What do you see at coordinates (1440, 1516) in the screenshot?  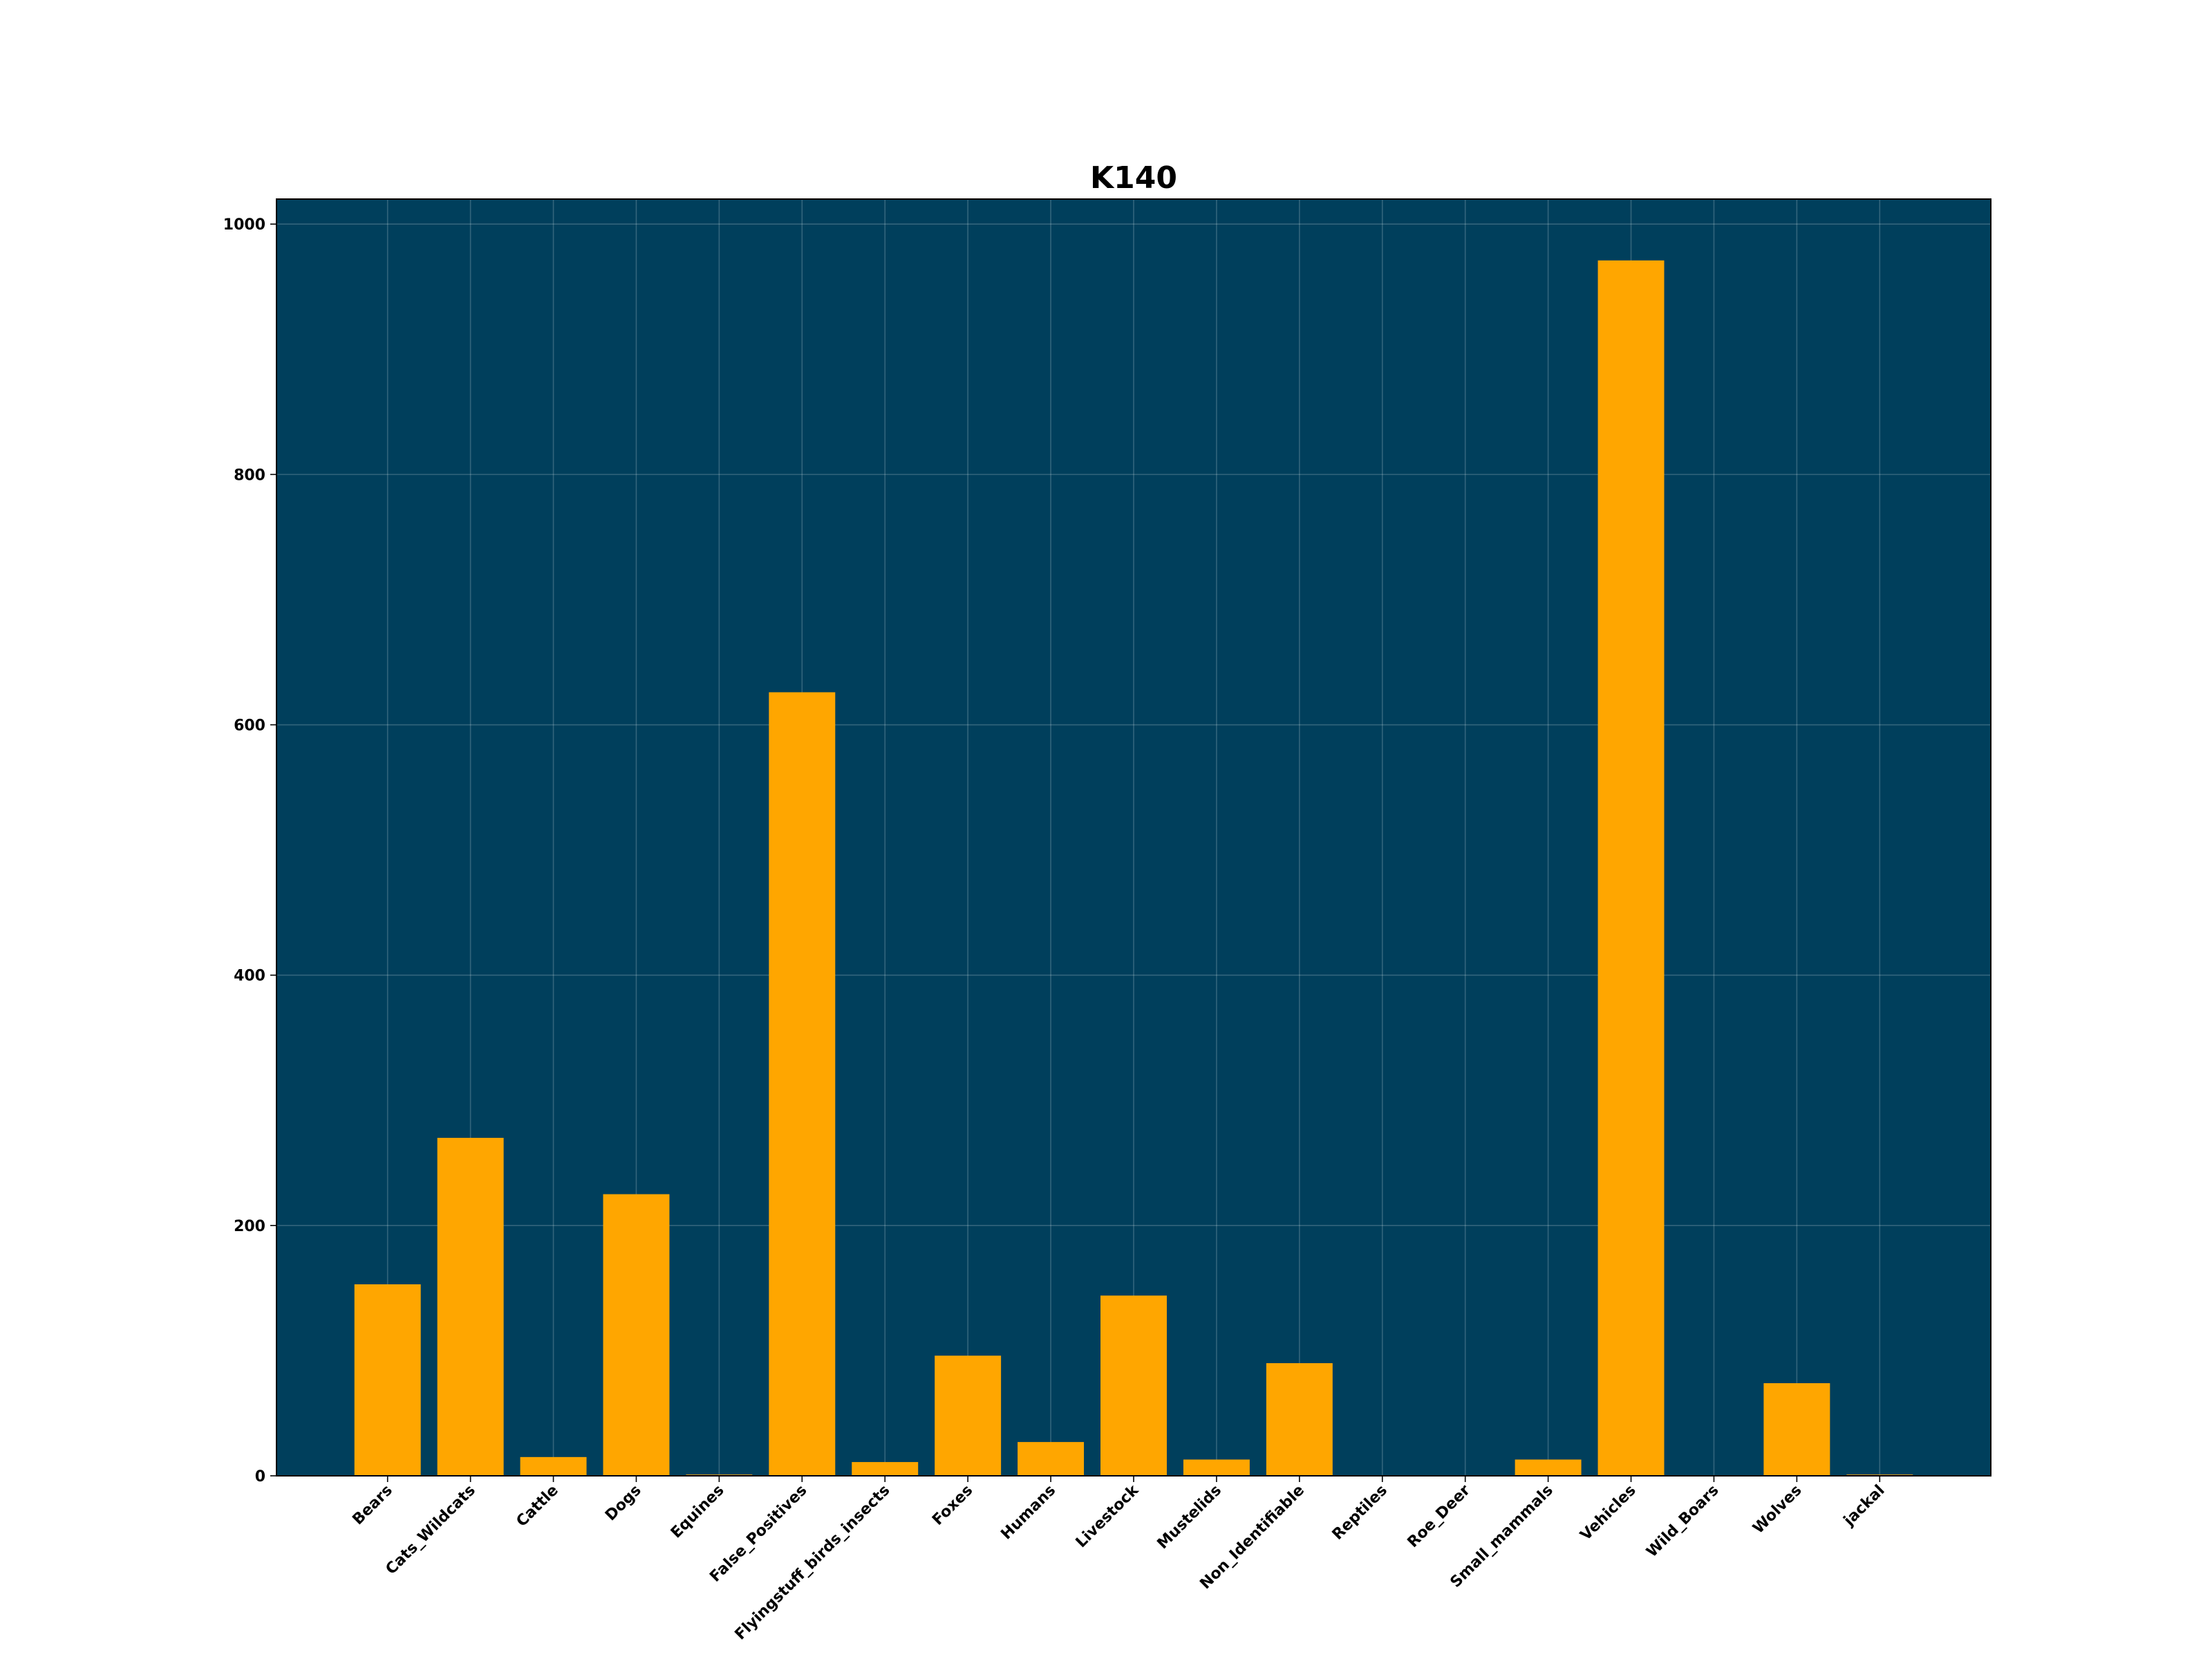 I see `x-tick-label: Roe_Deer` at bounding box center [1440, 1516].